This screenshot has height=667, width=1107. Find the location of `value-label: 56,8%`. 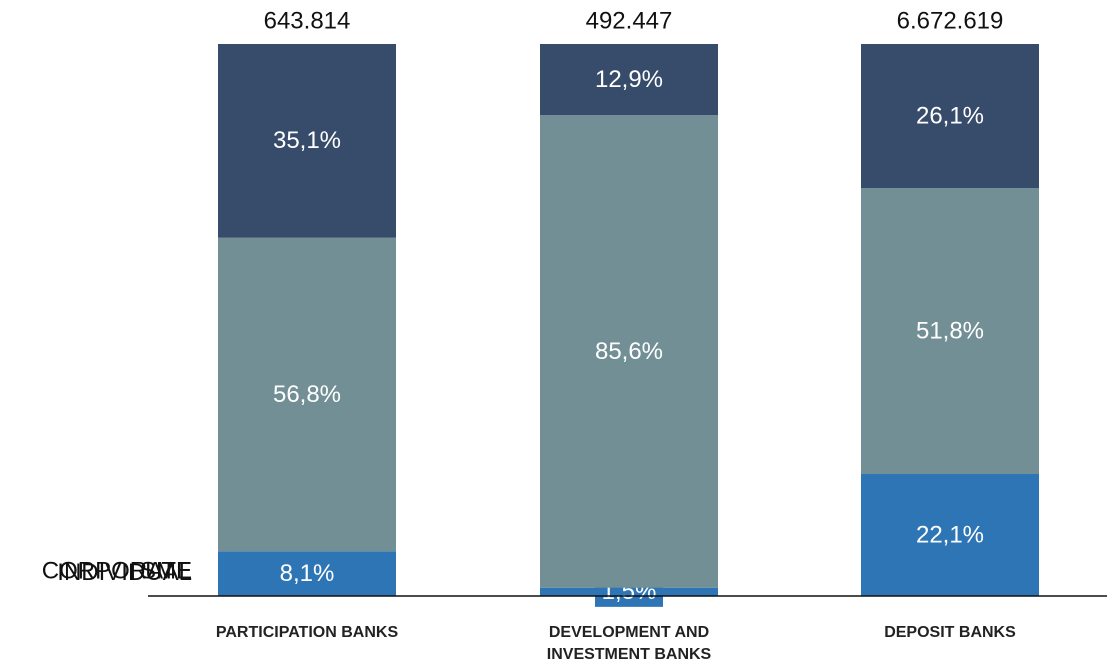

value-label: 56,8% is located at coordinates (307, 394).